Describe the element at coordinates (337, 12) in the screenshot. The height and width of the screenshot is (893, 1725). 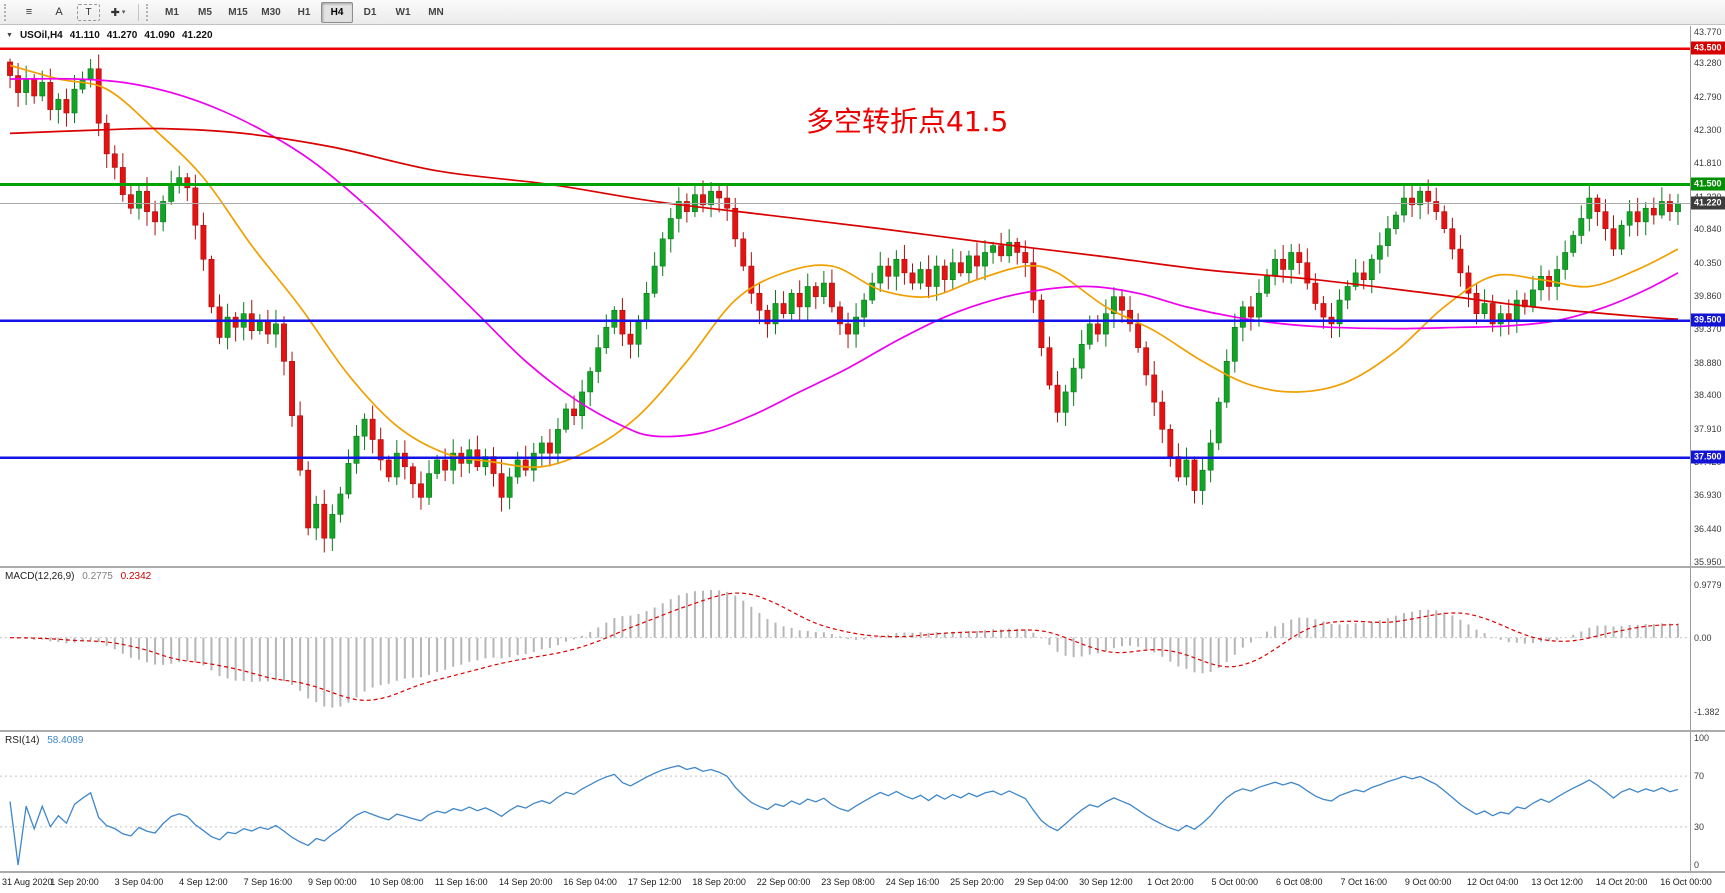
I see `timeframe-button-H4: H4` at that location.